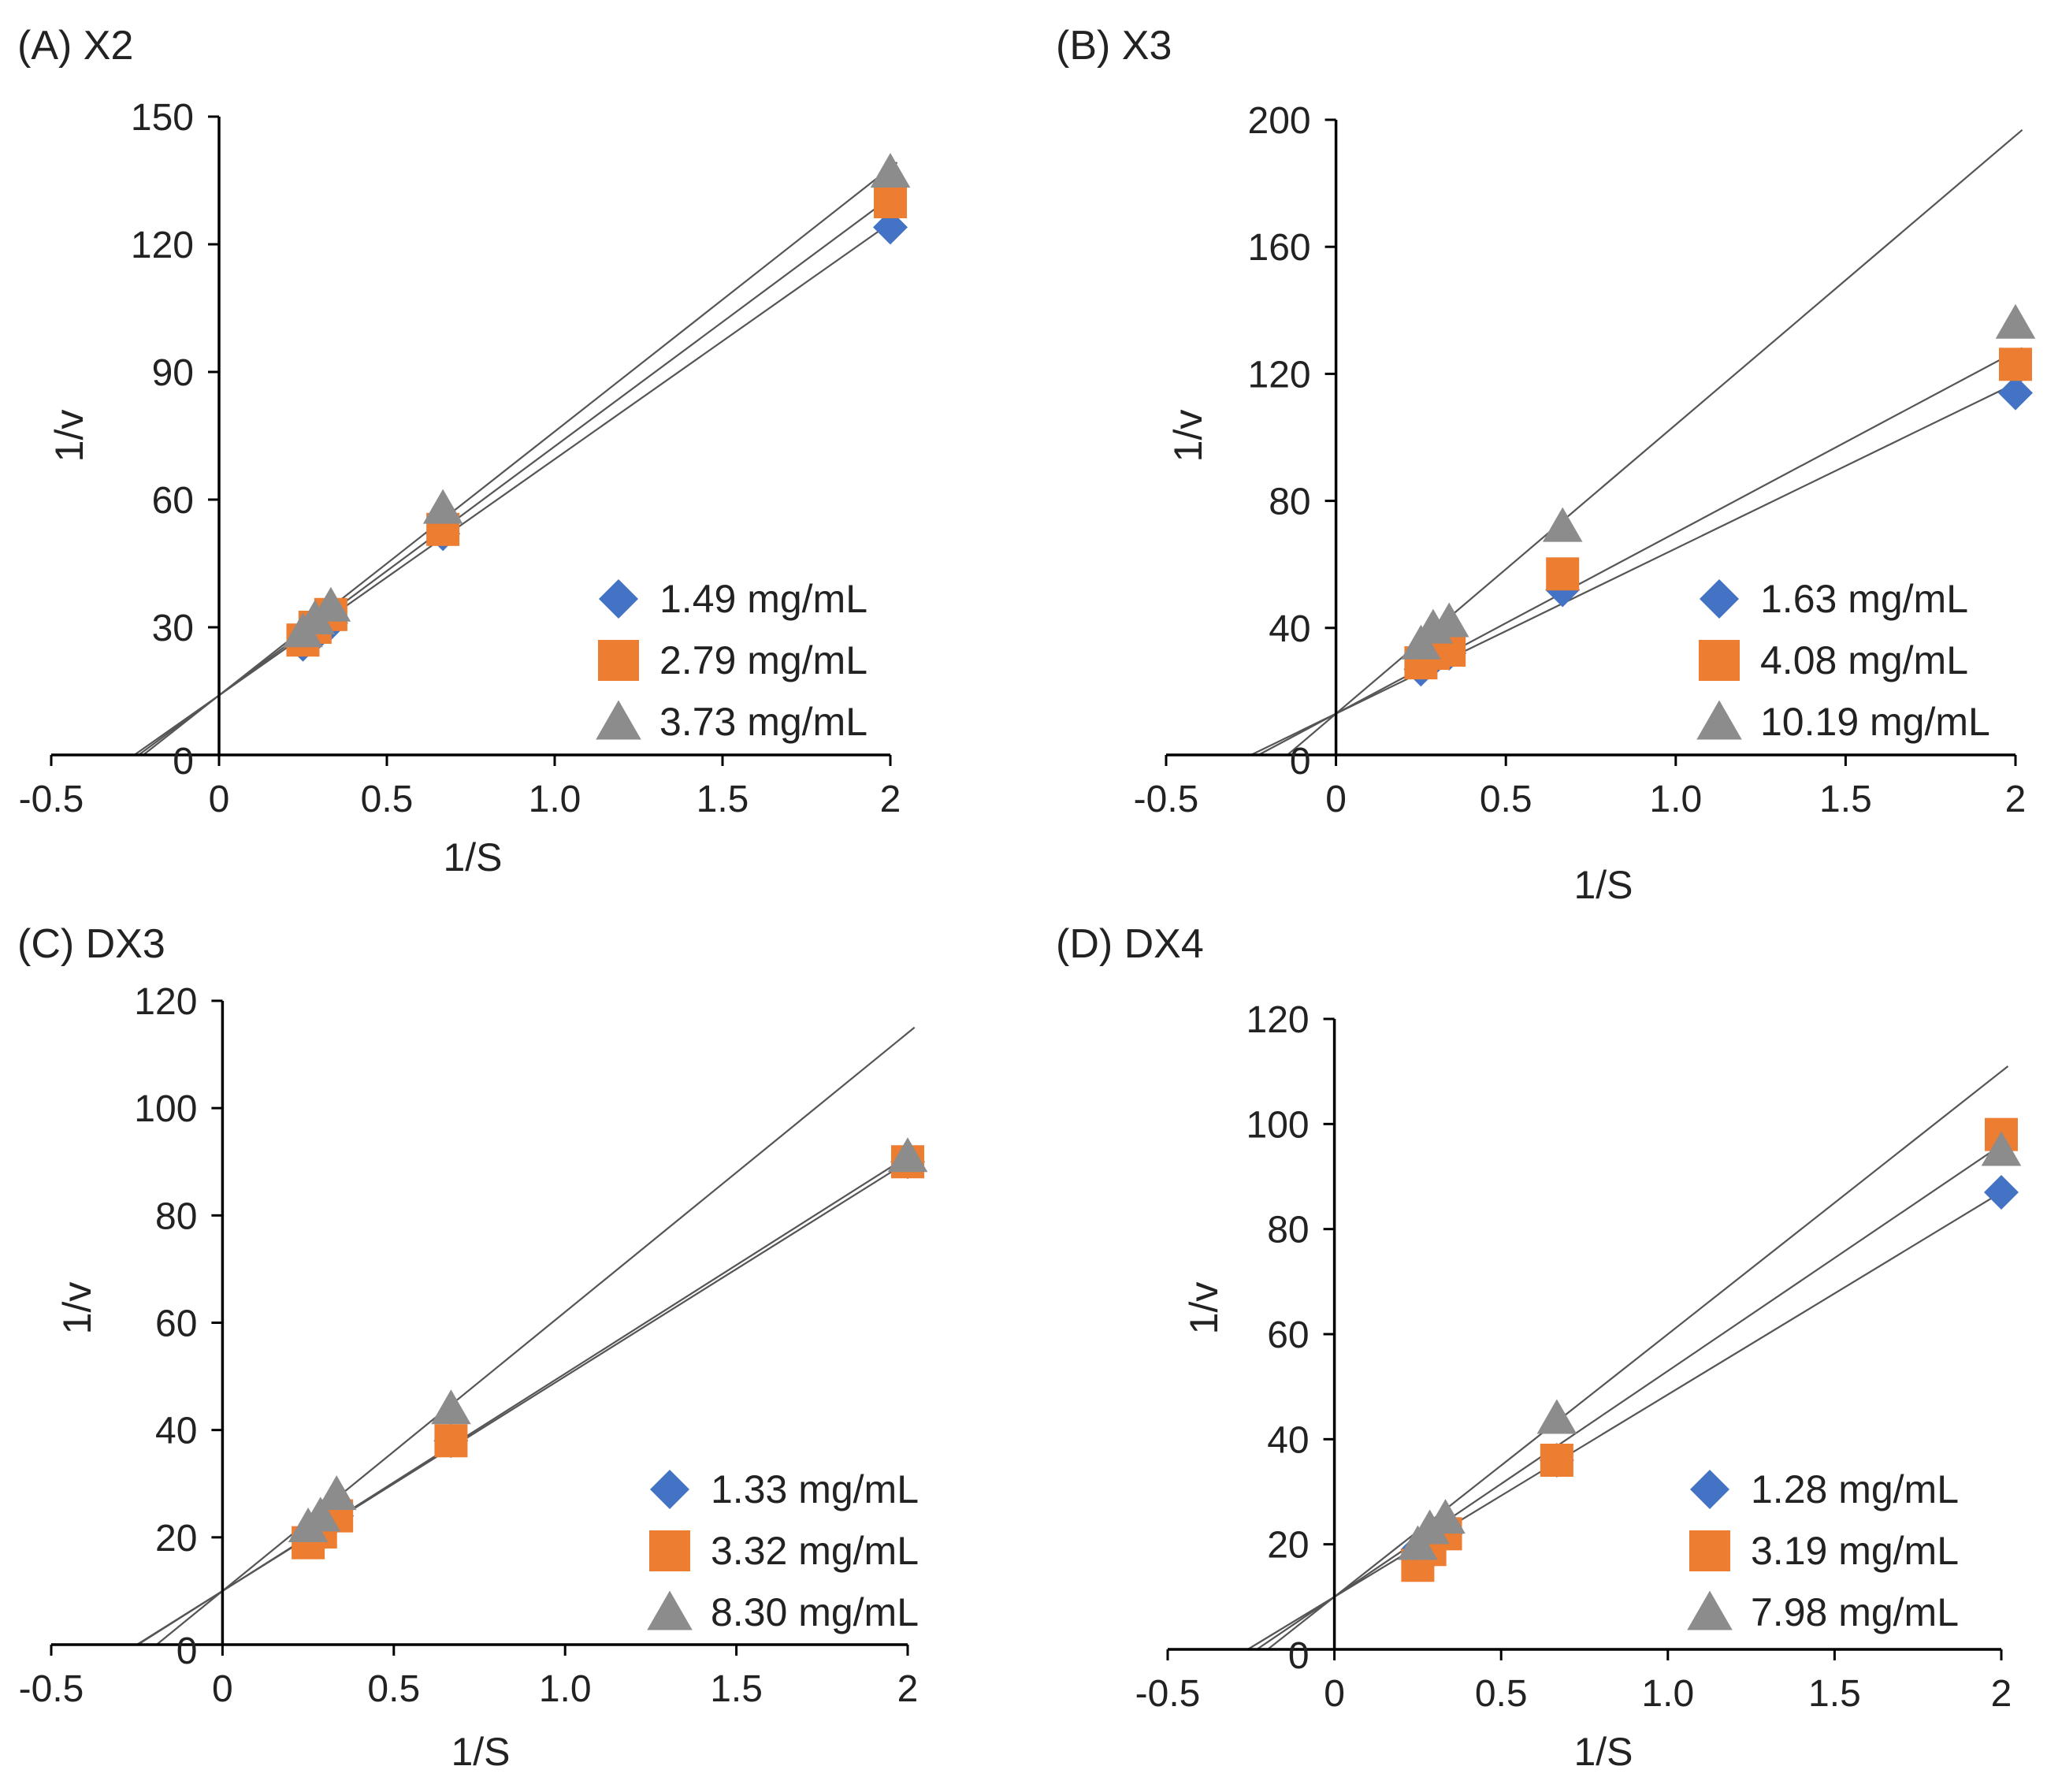  Describe the element at coordinates (1855, 1612) in the screenshot. I see `legend-label: 7.98 mg/mL` at that location.